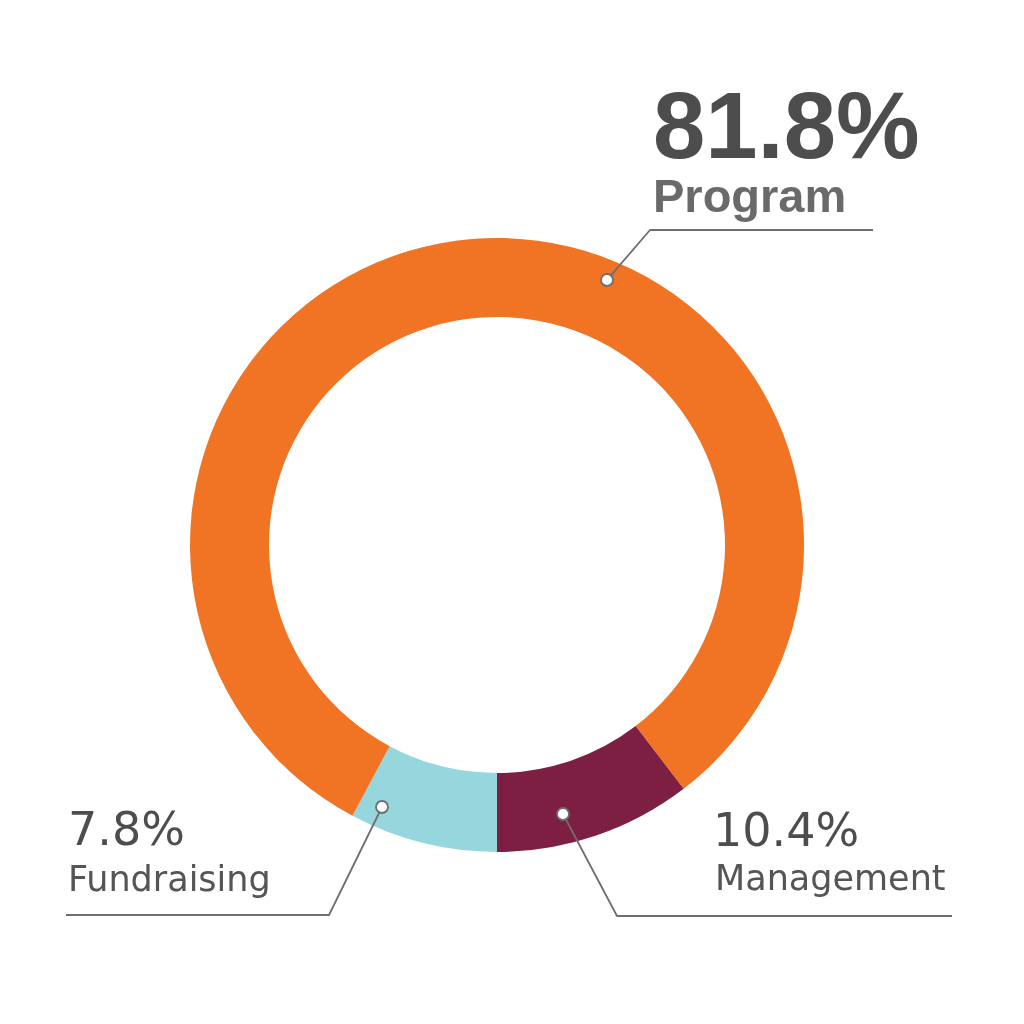 Image resolution: width=1024 pixels, height=1024 pixels. I want to click on slice-label: Fundraising, so click(169, 879).